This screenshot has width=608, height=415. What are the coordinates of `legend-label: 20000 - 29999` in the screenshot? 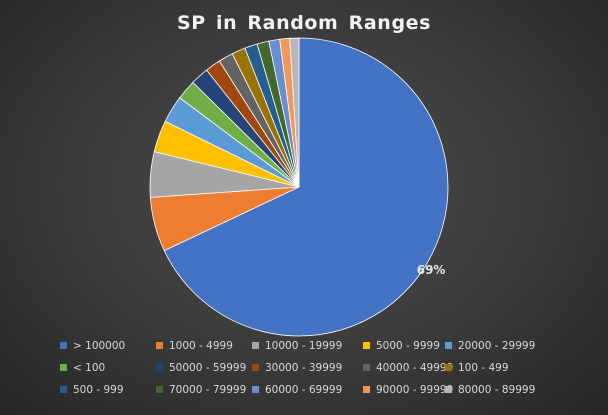 It's located at (497, 345).